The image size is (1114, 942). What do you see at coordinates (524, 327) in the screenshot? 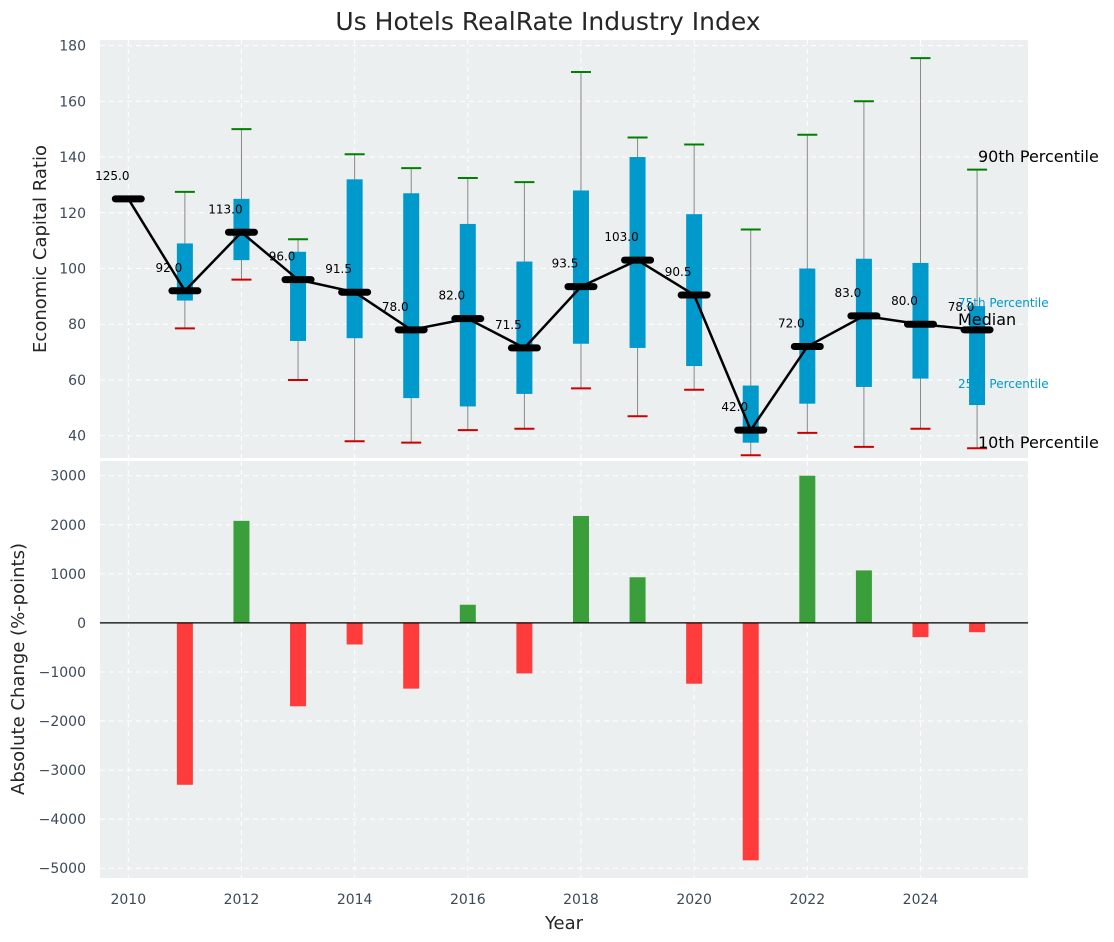
I see `iqr-box-2017` at bounding box center [524, 327].